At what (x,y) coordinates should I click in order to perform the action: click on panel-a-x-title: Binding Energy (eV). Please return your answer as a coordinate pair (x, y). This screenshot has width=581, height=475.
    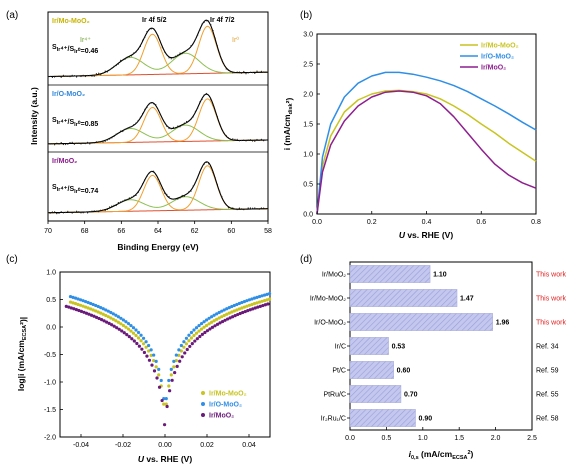
    Looking at the image, I should click on (157, 247).